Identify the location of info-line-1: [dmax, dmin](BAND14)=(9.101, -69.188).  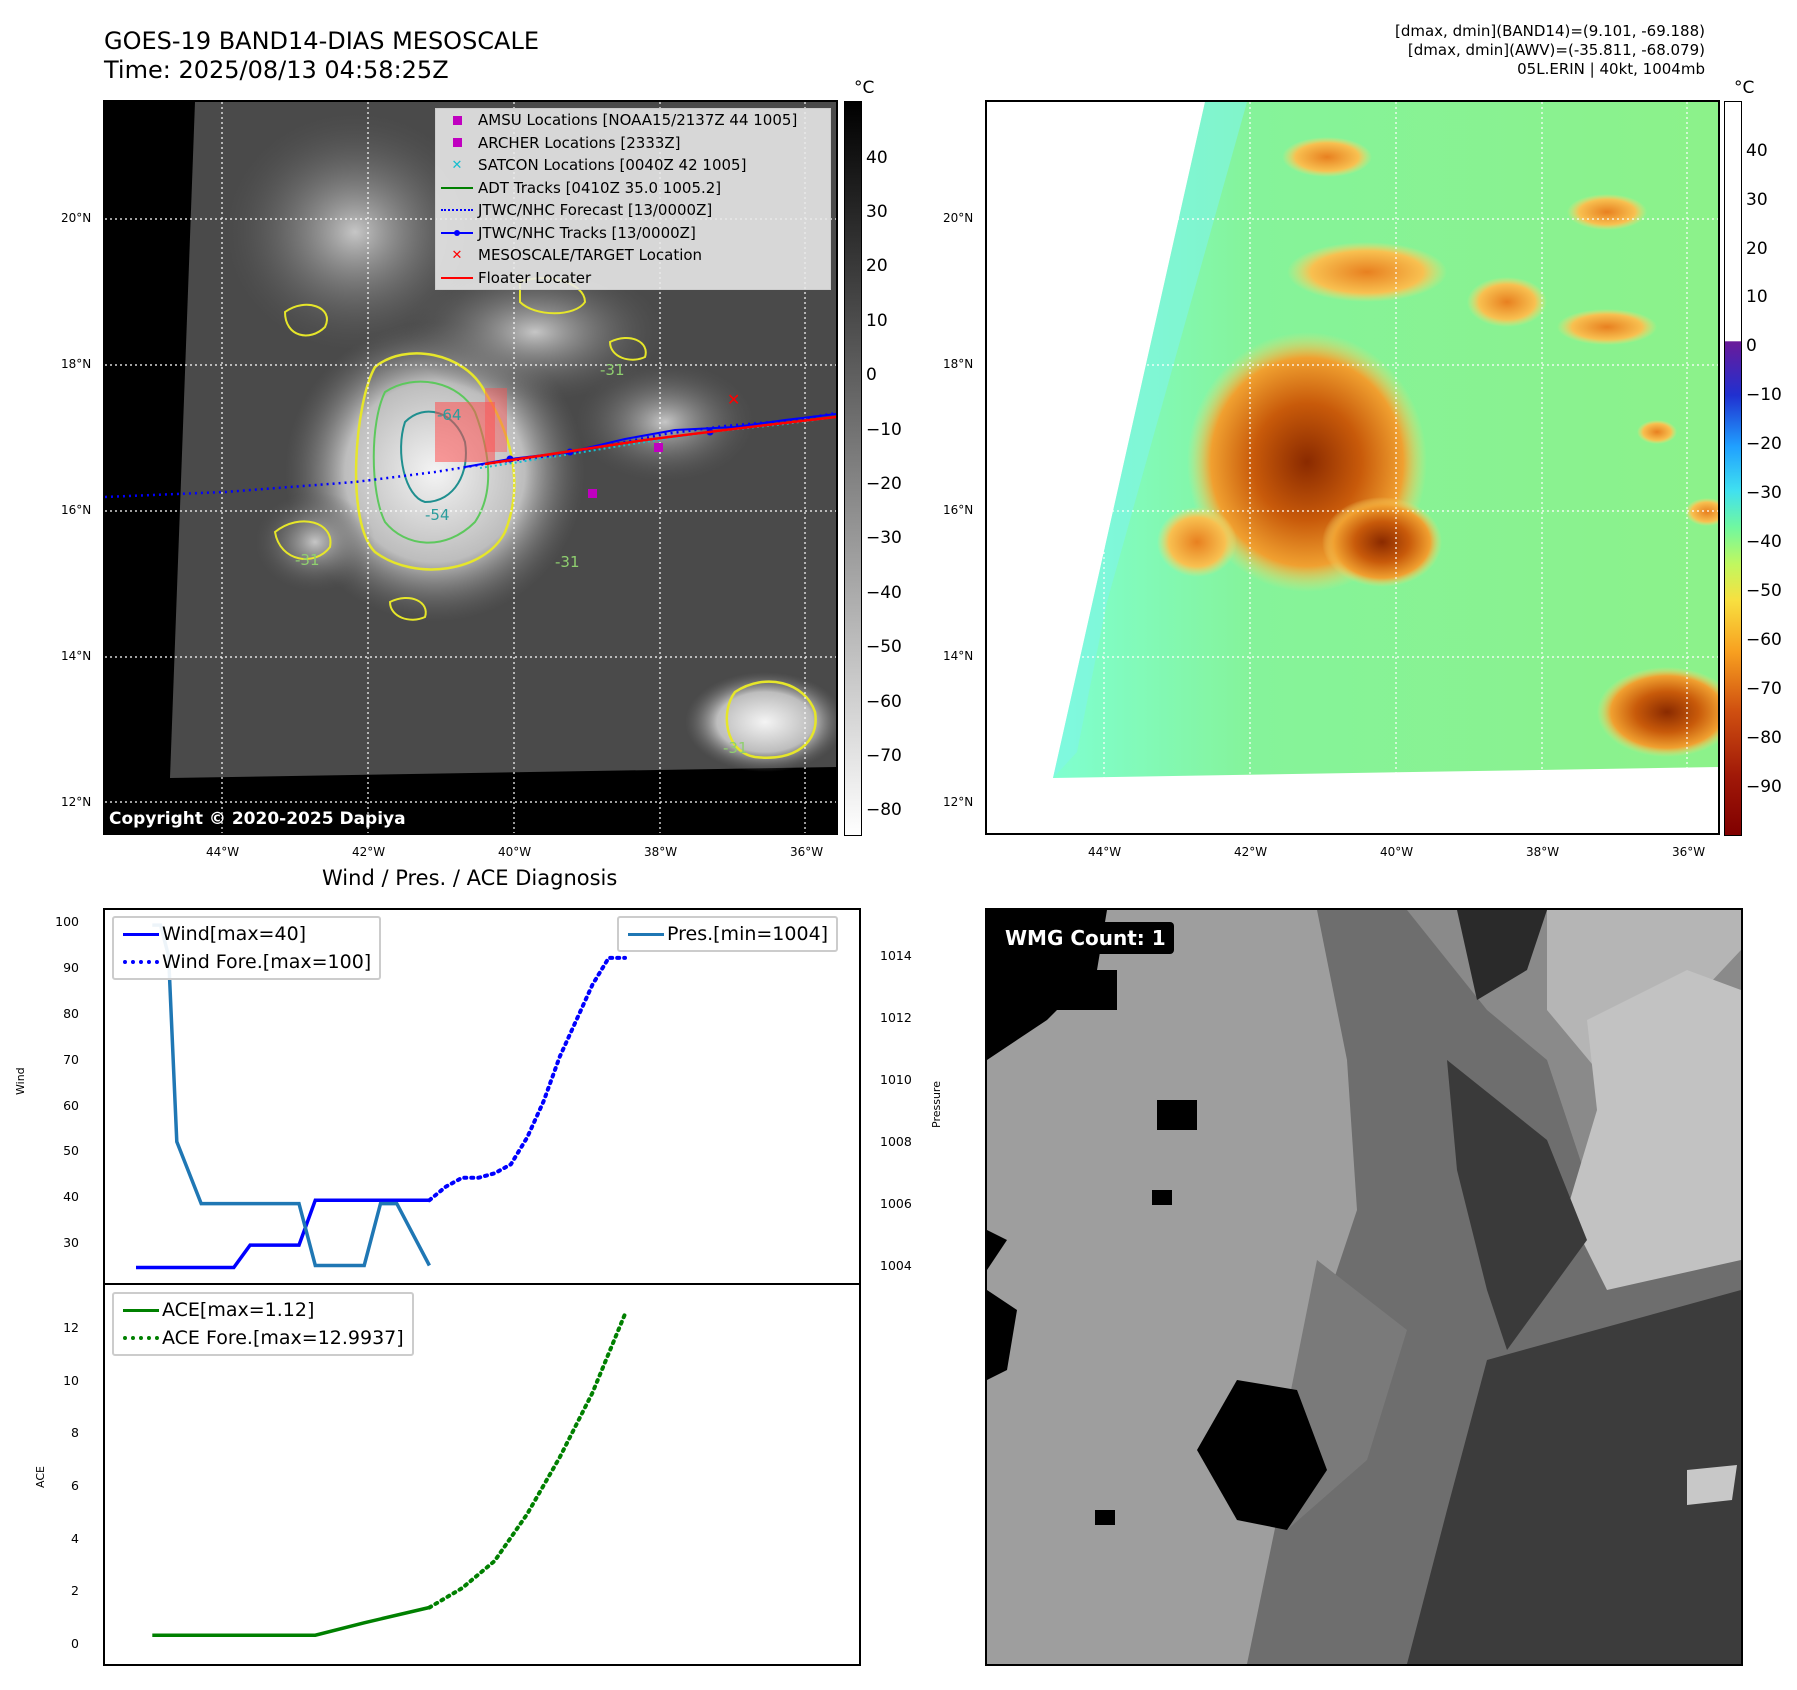
(1549, 31).